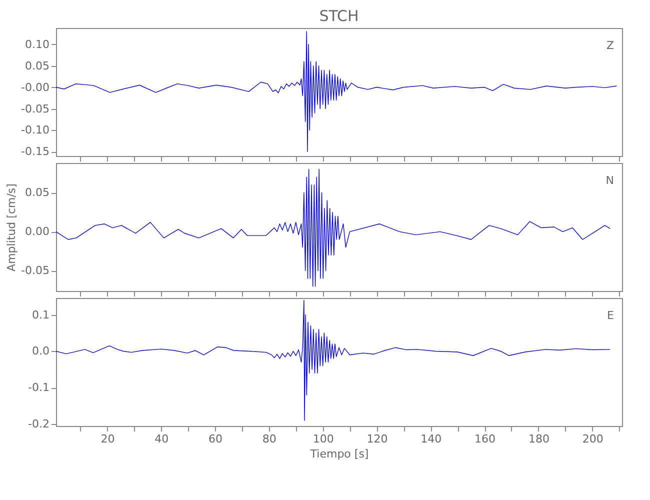 The image size is (650, 500). Describe the element at coordinates (37, 44) in the screenshot. I see `y-tick-label: 0.10` at that location.